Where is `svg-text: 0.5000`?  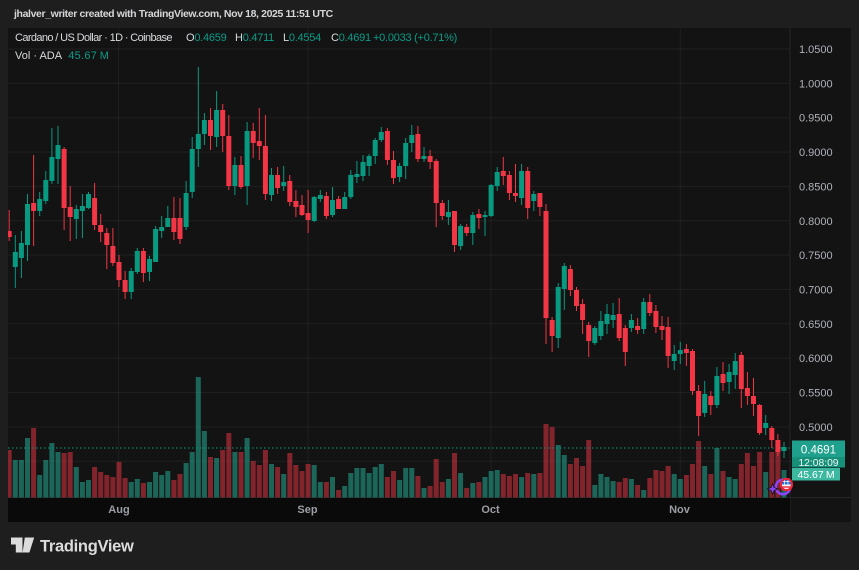
svg-text: 0.5000 is located at coordinates (816, 428).